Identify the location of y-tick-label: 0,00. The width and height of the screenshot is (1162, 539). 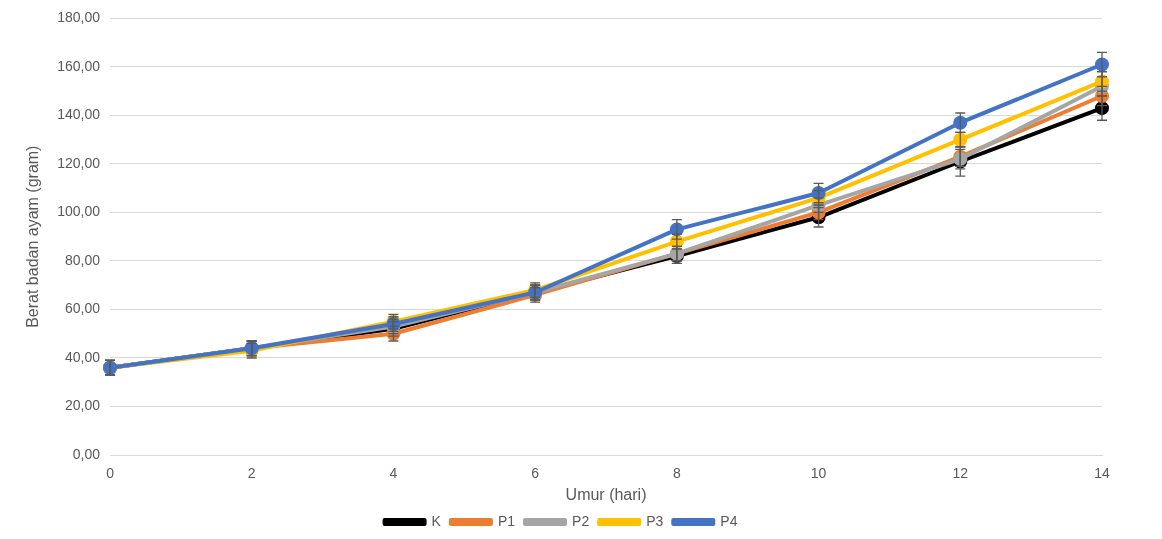
(86, 453).